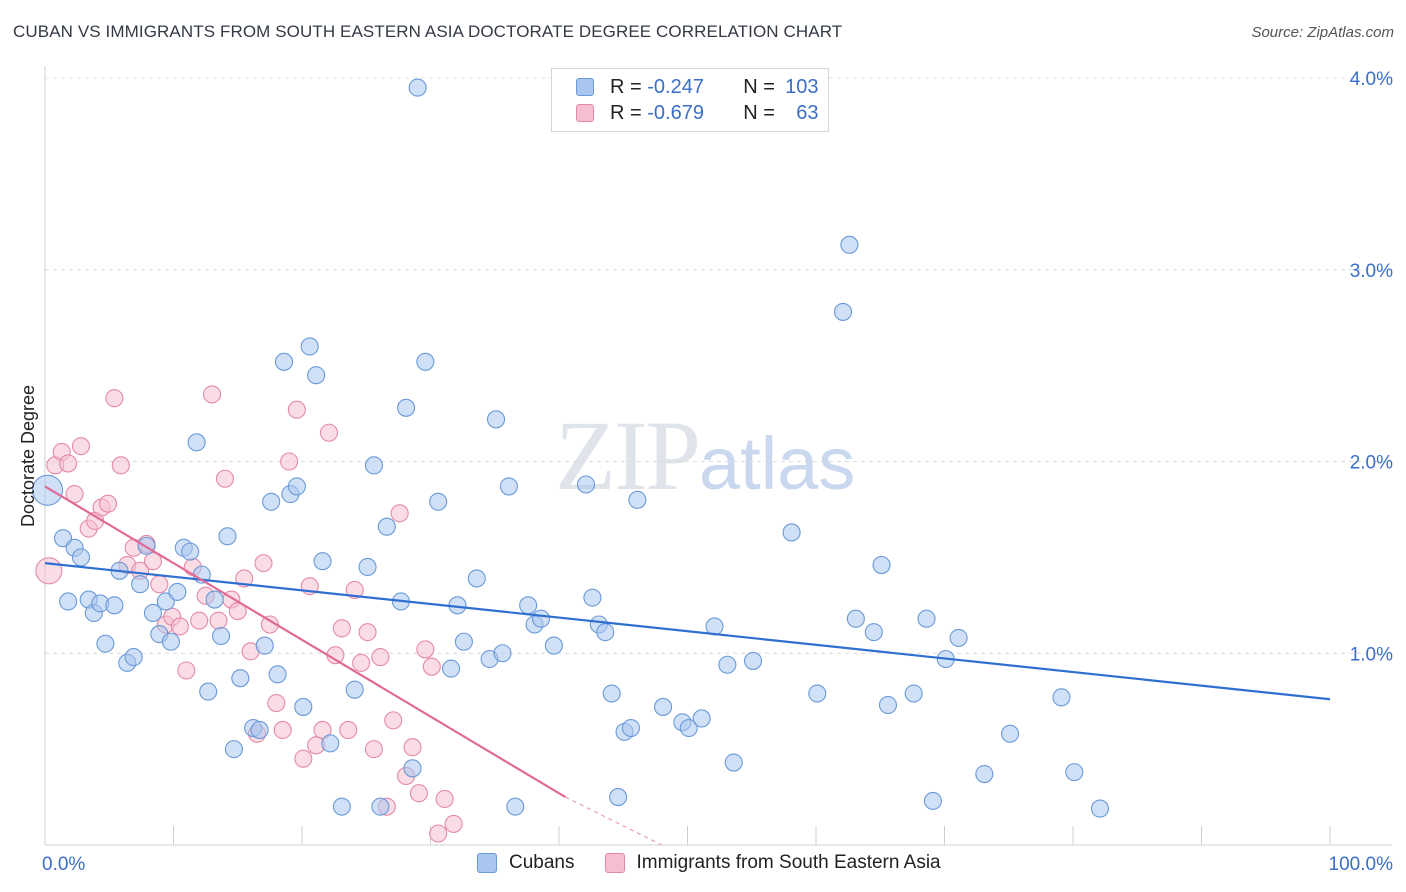 Image resolution: width=1406 pixels, height=892 pixels. I want to click on source-label: Source: ZipAtlas.com, so click(1322, 32).